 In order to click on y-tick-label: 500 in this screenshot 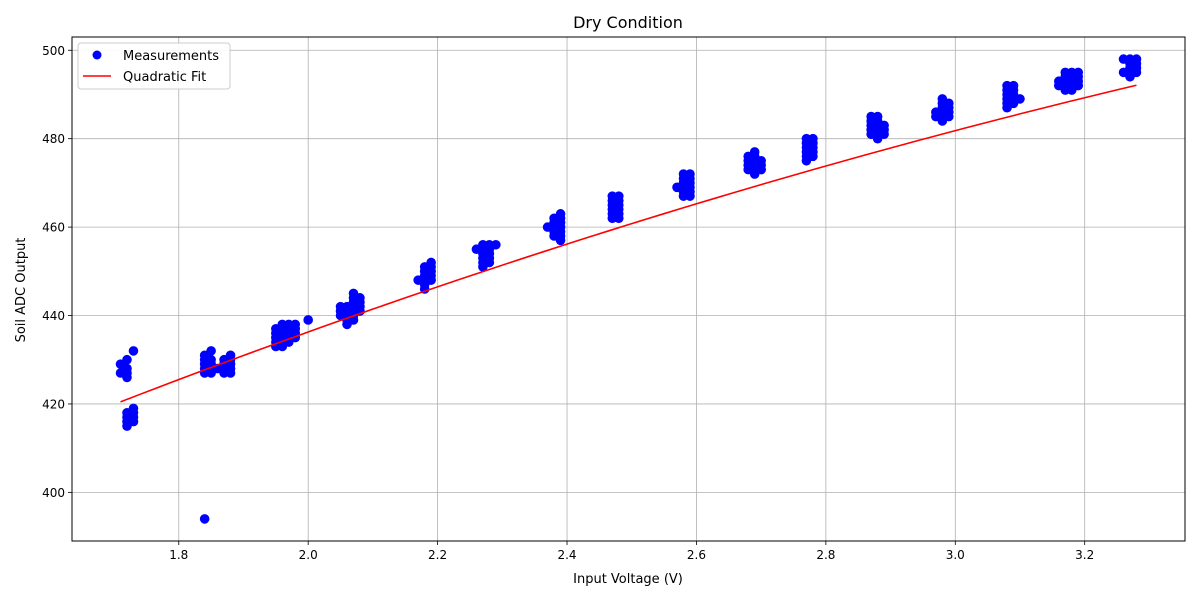, I will do `click(53, 51)`.